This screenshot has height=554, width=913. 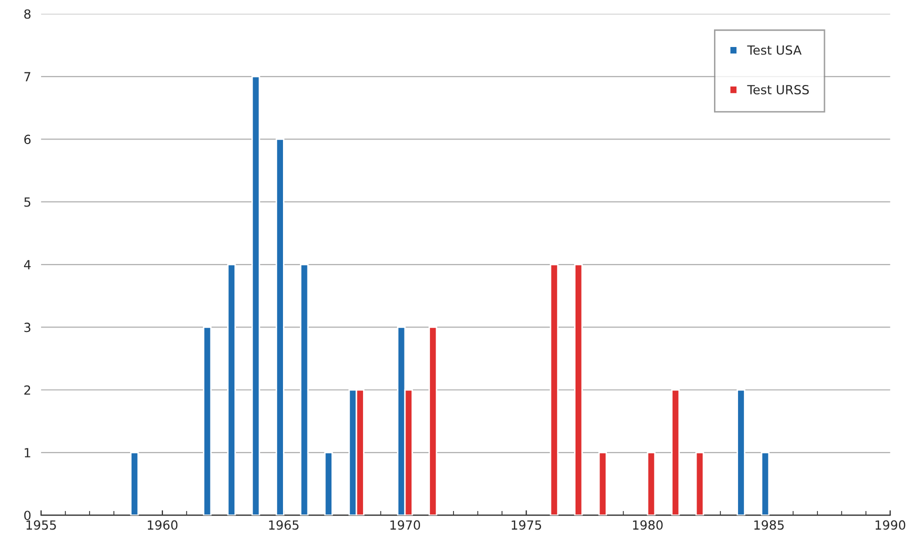 I want to click on x-tick-label: 1975, so click(x=527, y=525).